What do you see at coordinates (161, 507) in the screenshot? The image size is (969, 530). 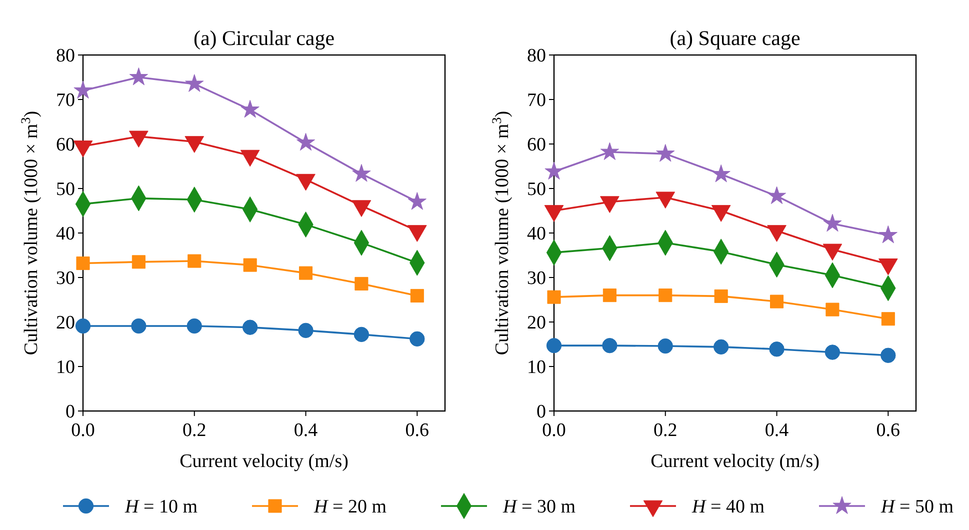 I see `legend-label: H = 10 m` at bounding box center [161, 507].